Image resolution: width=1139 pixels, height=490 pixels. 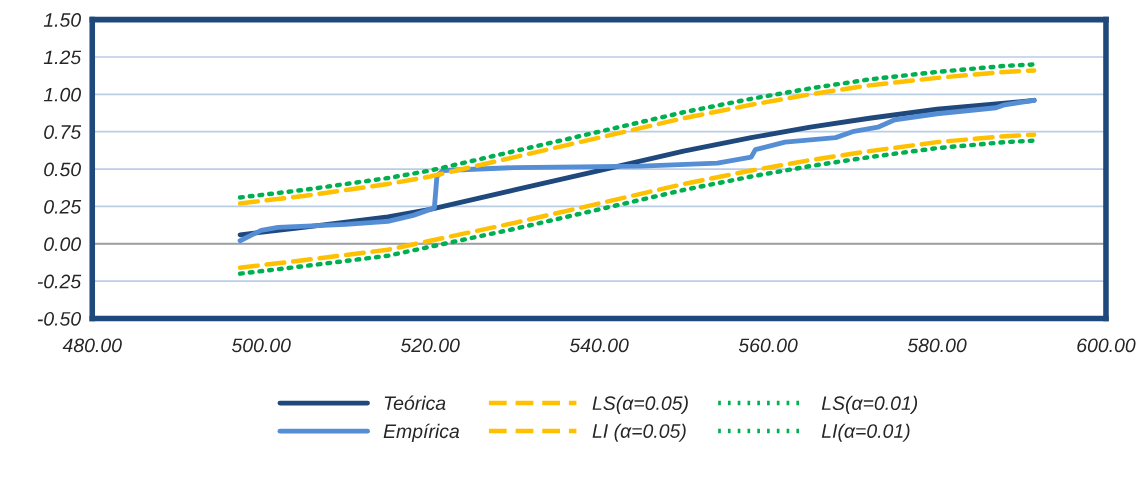 What do you see at coordinates (59, 318) in the screenshot?
I see `y-tick-label: -0.50` at bounding box center [59, 318].